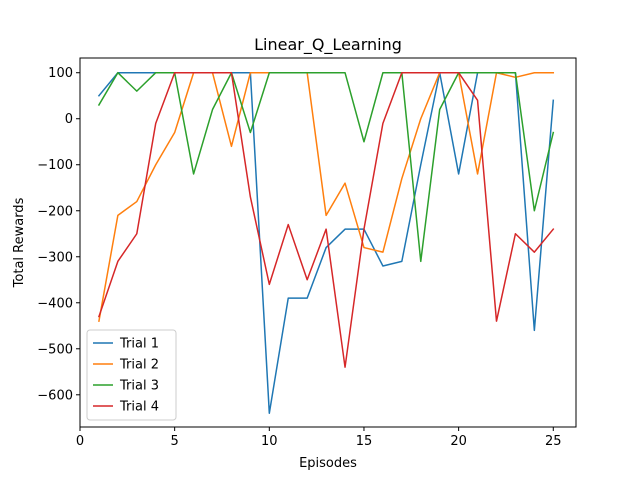 This screenshot has width=640, height=480. What do you see at coordinates (364, 441) in the screenshot?
I see `x-tick-label: 15` at bounding box center [364, 441].